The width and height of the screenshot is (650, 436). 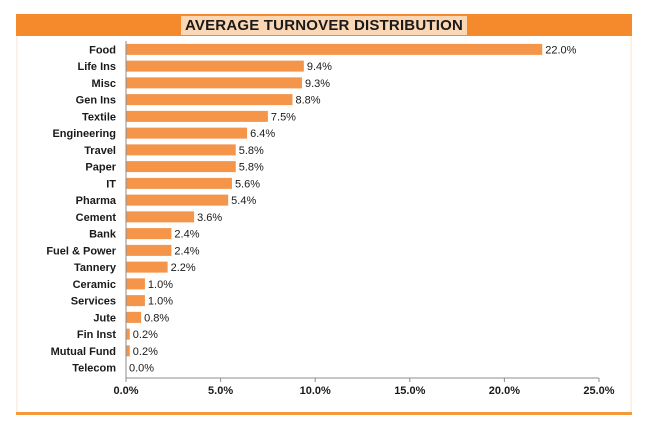 What do you see at coordinates (317, 84) in the screenshot?
I see `value-label-misc: 9.3%` at bounding box center [317, 84].